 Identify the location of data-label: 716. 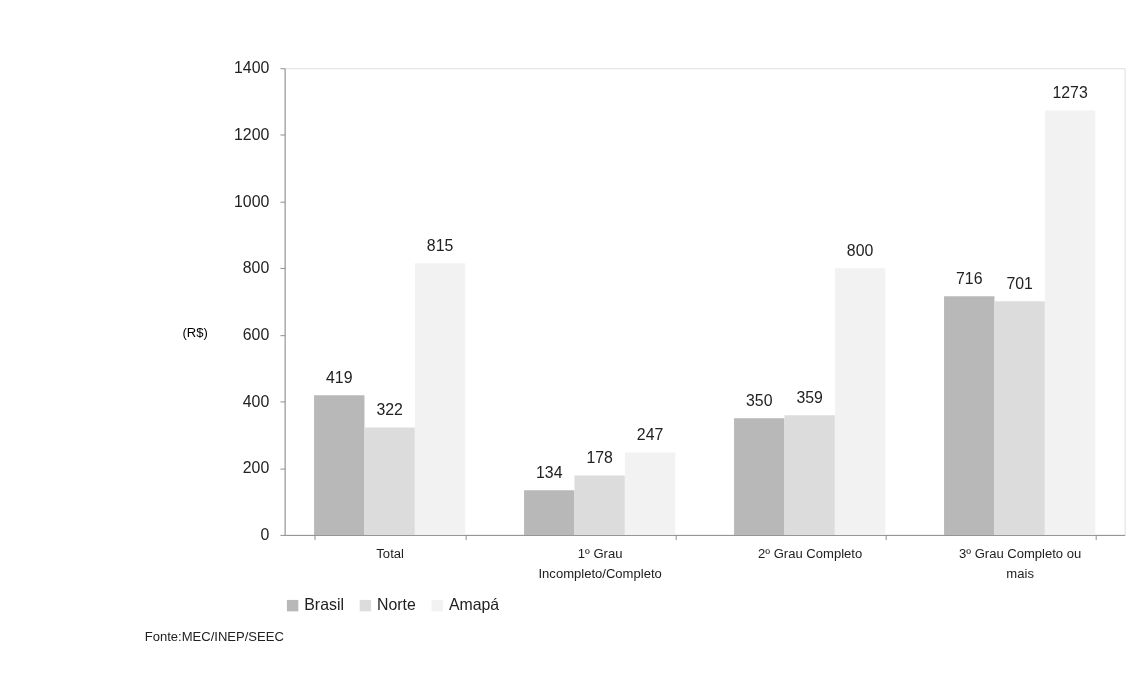
(969, 279).